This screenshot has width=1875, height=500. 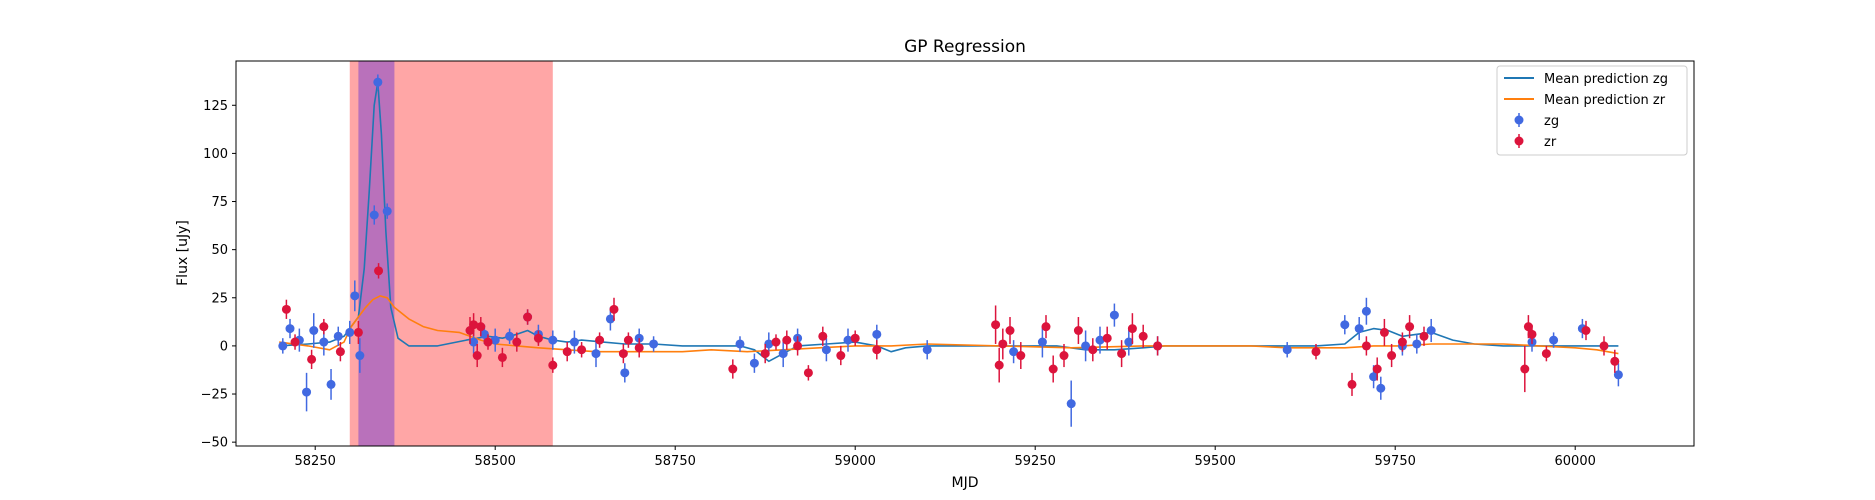 I want to click on x-tick-label: 58750, so click(x=675, y=461).